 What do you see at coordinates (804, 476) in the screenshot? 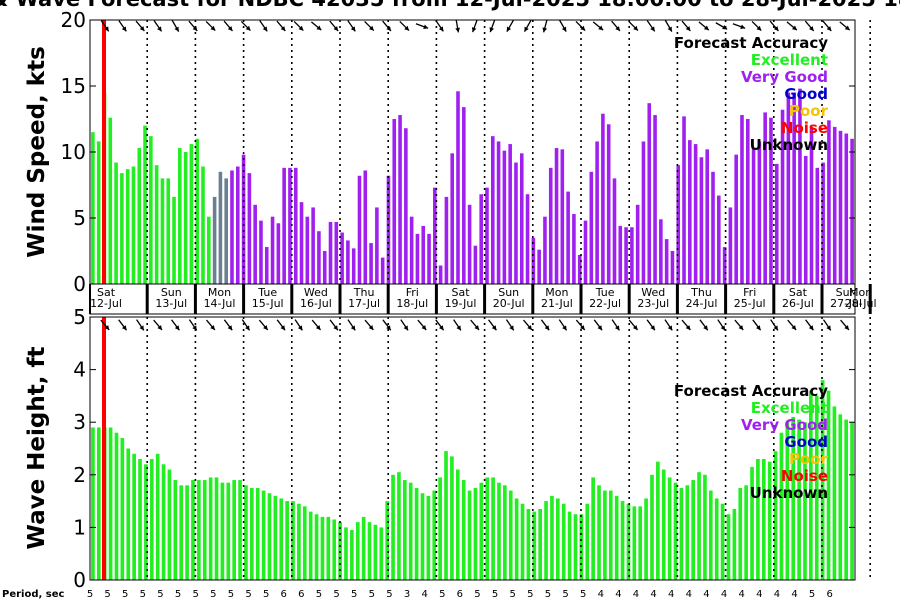
I see `legend-entry: Noise` at bounding box center [804, 476].